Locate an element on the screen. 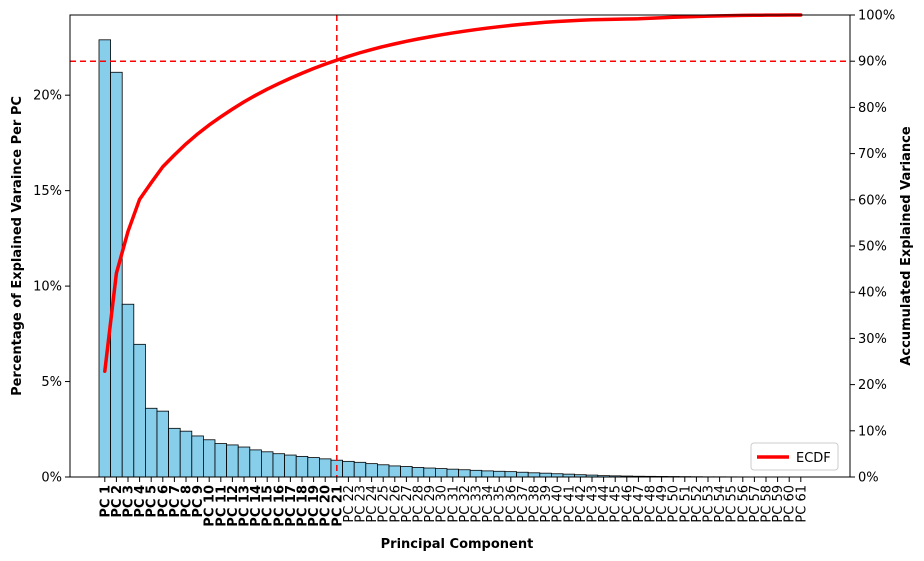 This screenshot has width=924, height=561. x-tick-label: PC 27 is located at coordinates (407, 504).